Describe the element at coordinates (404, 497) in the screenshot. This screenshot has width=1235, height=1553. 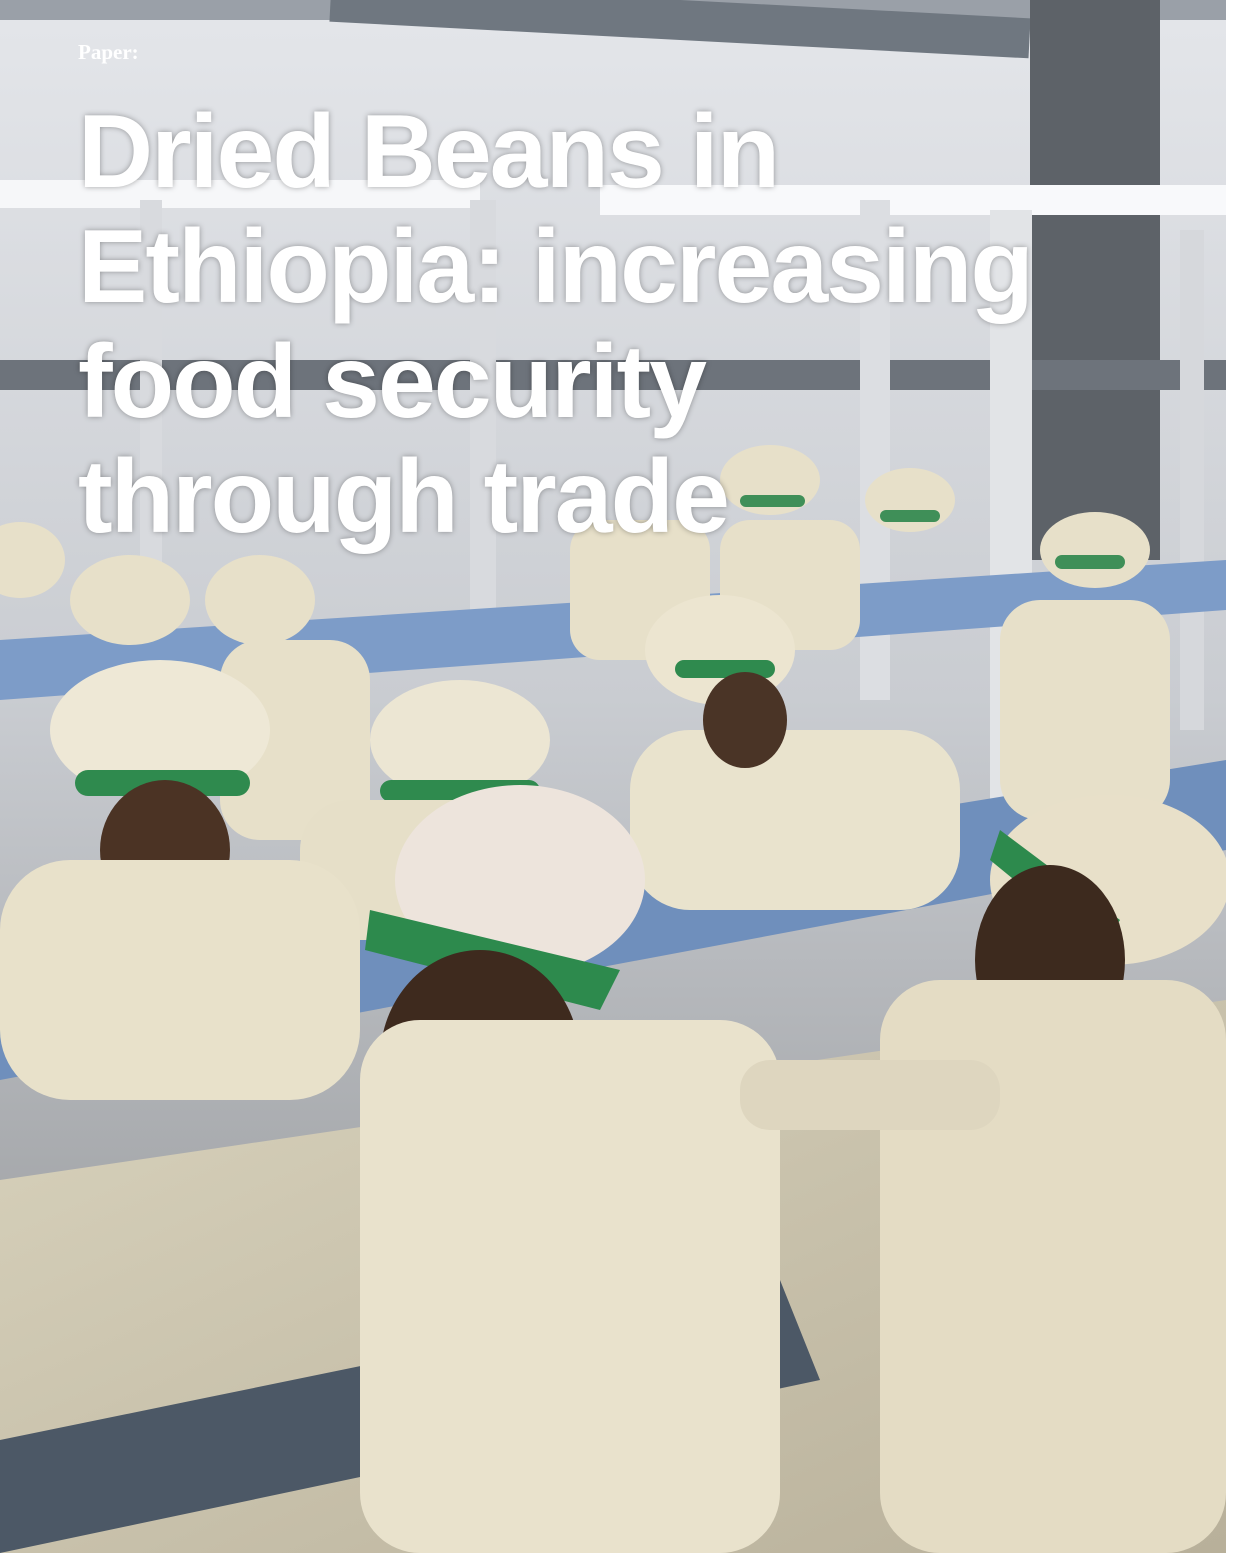
I see `title-line: through trade` at that location.